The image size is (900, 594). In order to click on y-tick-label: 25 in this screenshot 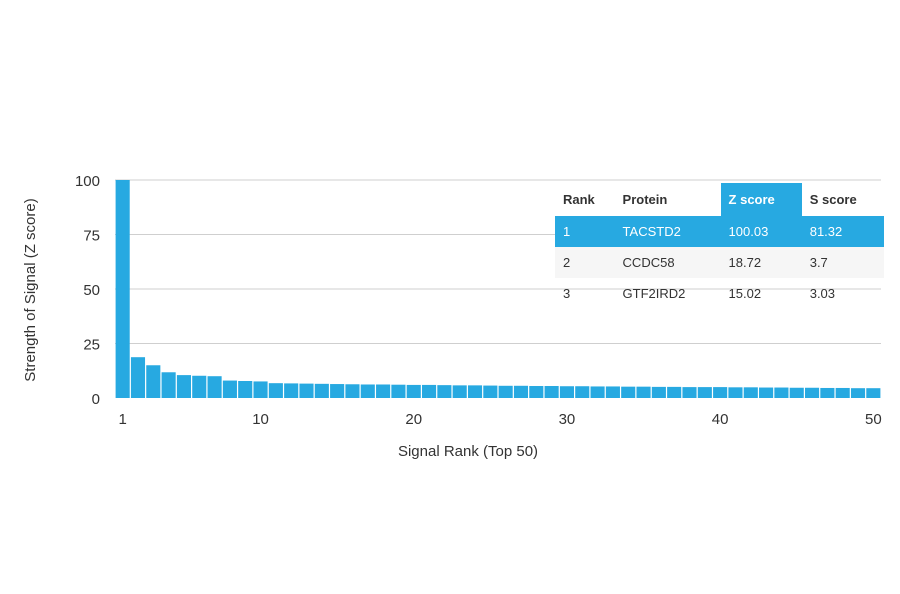, I will do `click(91, 345)`.